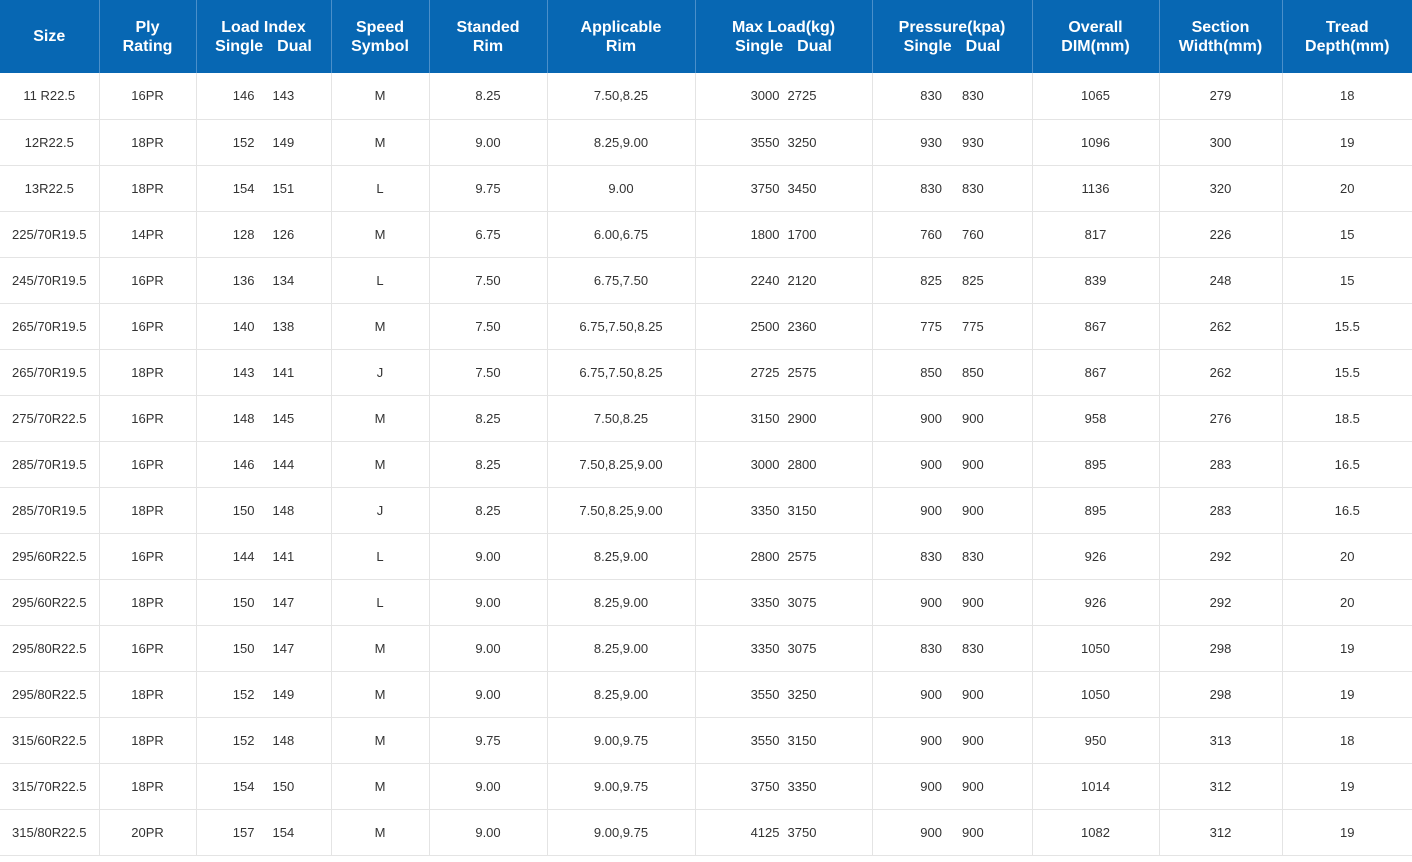 The image size is (1412, 862). Describe the element at coordinates (1221, 96) in the screenshot. I see `cell-section-width: 279` at that location.